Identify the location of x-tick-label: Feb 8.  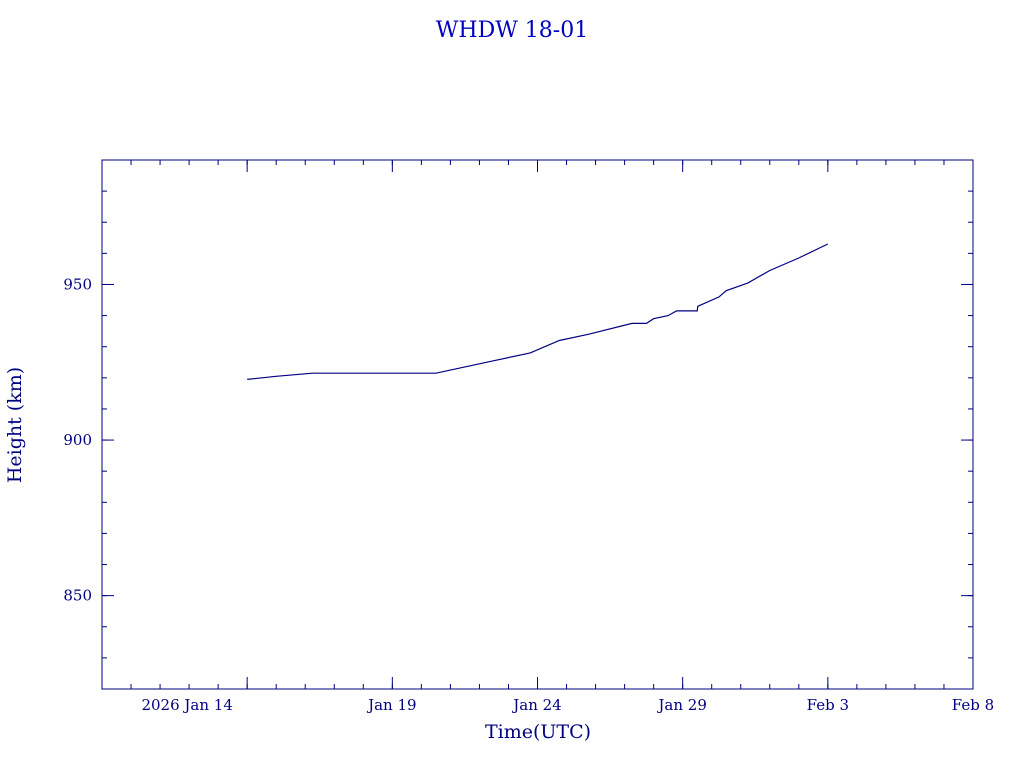
(973, 705).